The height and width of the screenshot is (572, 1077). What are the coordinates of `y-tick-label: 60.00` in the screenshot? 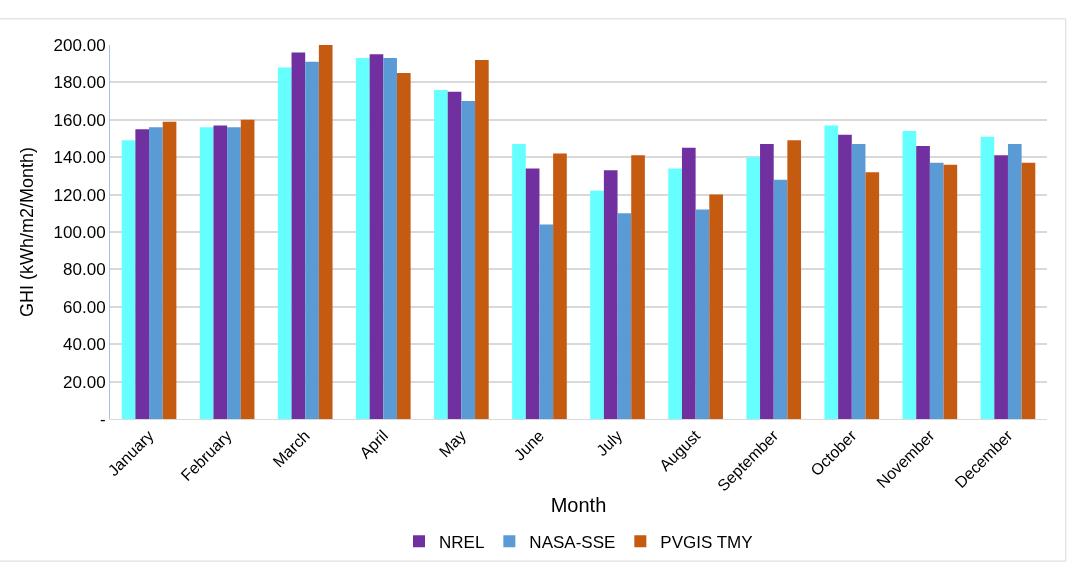 It's located at (84, 307).